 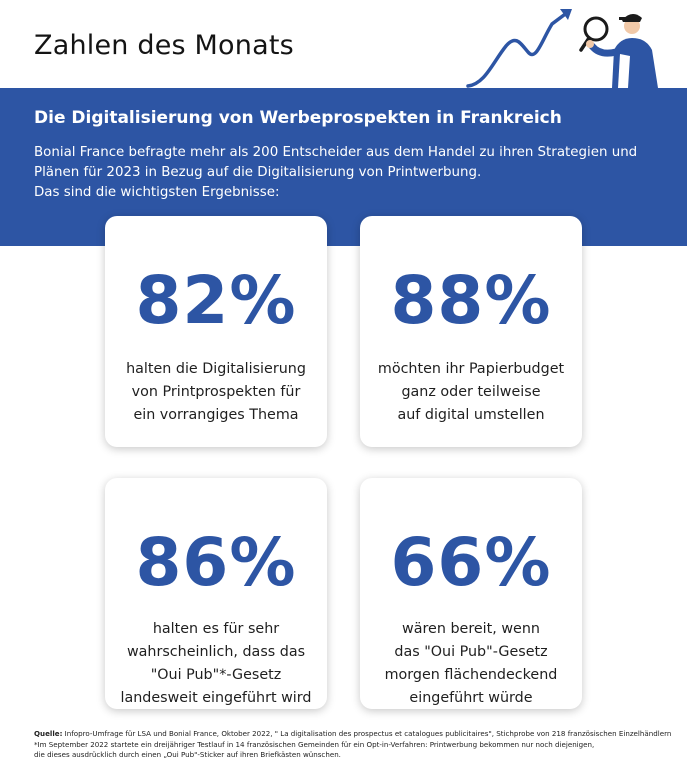 I want to click on intro-line: Das sind die wichtigsten Ergebnisse:, so click(x=157, y=192).